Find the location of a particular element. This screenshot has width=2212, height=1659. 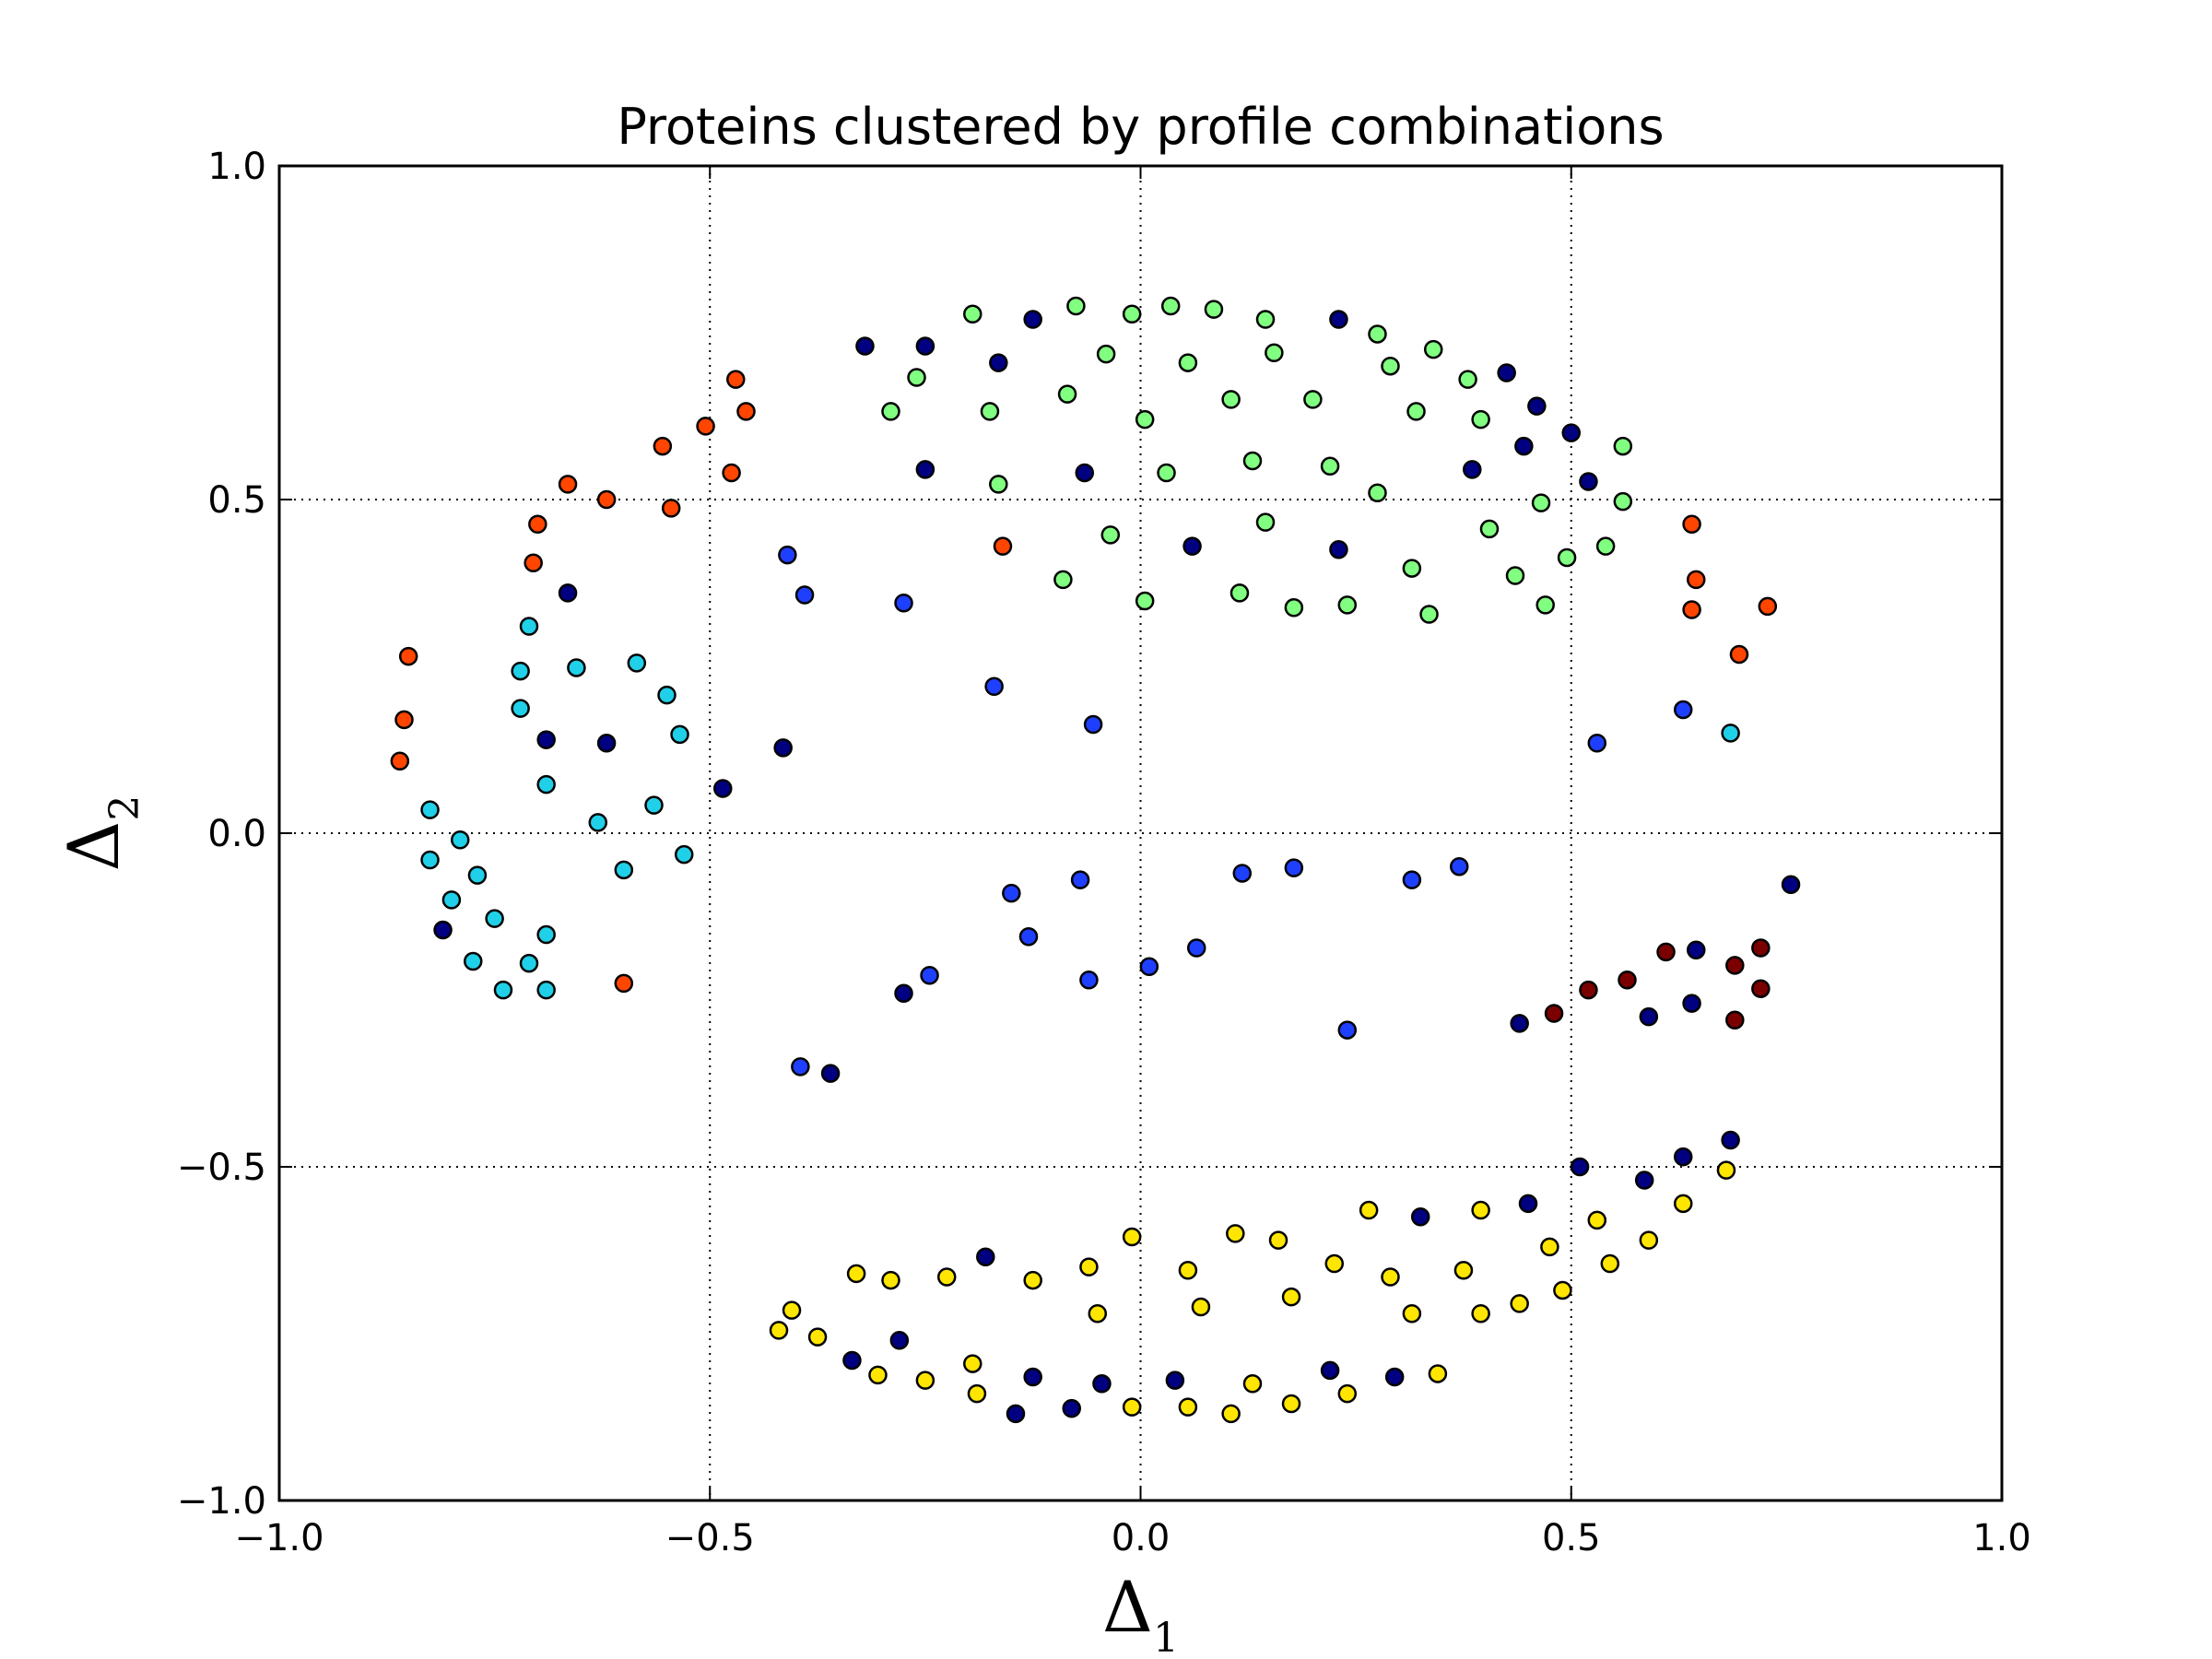

x-tick-label: 0.0 is located at coordinates (1141, 1538).